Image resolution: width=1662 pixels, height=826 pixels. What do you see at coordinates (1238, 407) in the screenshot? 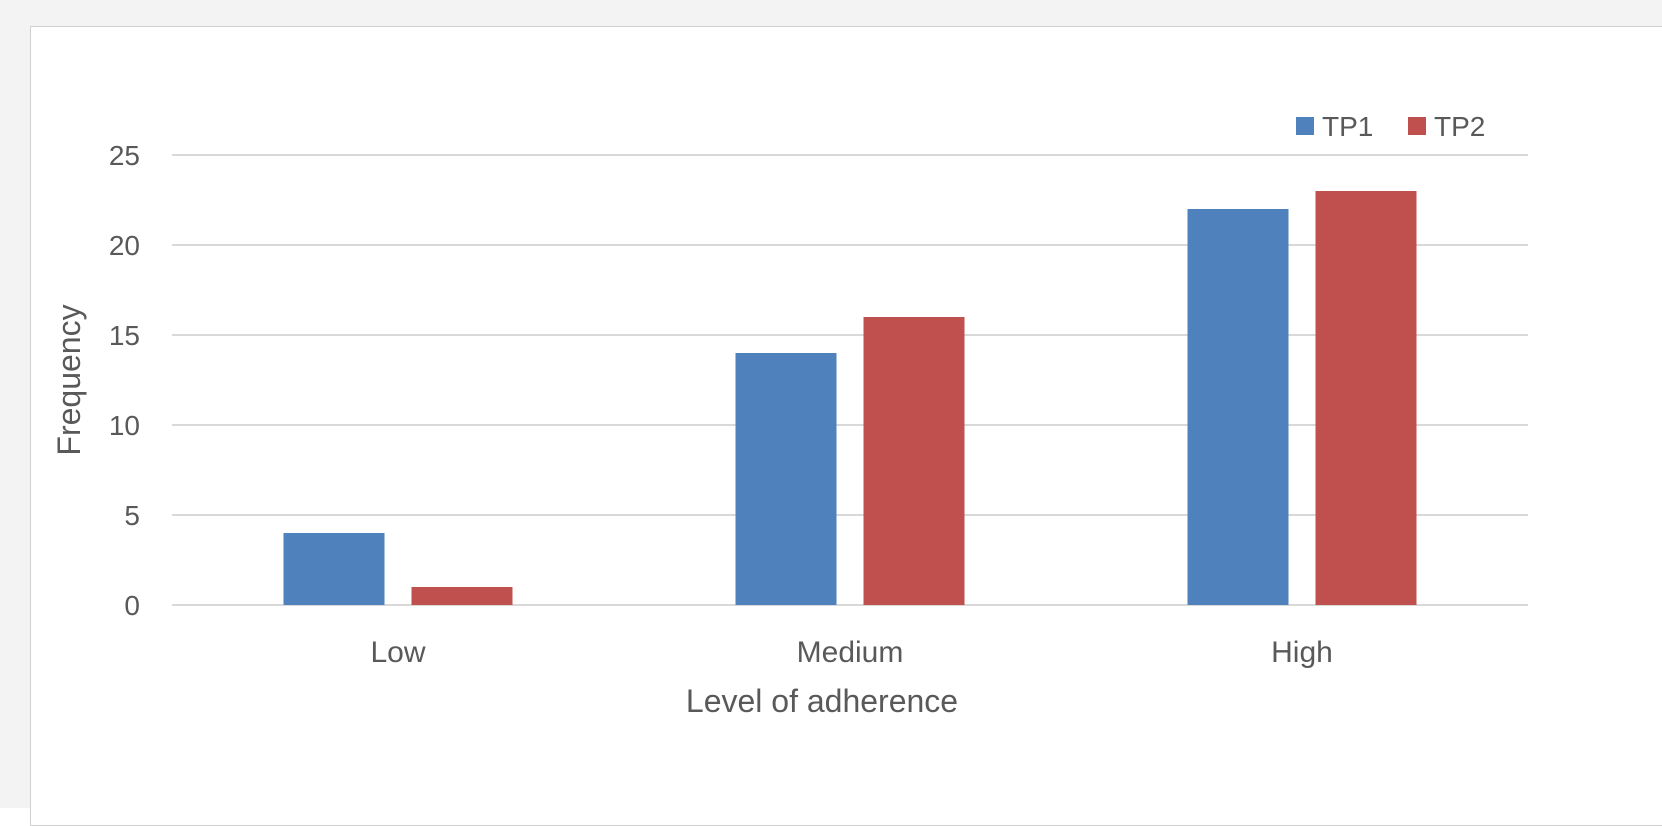
I see `bar-tp1-high` at bounding box center [1238, 407].